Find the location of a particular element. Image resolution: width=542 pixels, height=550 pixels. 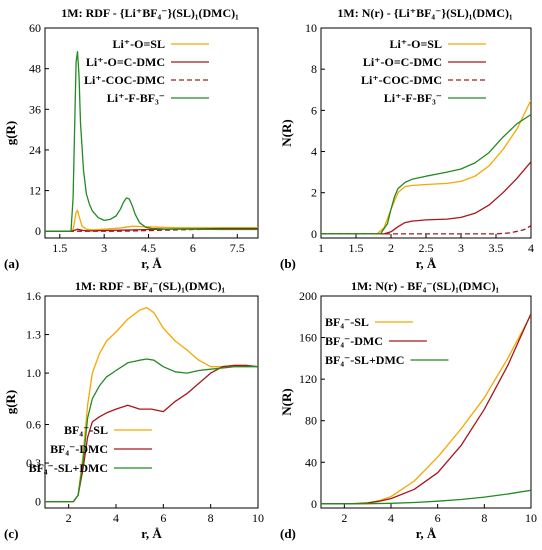

x-tick-label: 7.5 is located at coordinates (237, 248).